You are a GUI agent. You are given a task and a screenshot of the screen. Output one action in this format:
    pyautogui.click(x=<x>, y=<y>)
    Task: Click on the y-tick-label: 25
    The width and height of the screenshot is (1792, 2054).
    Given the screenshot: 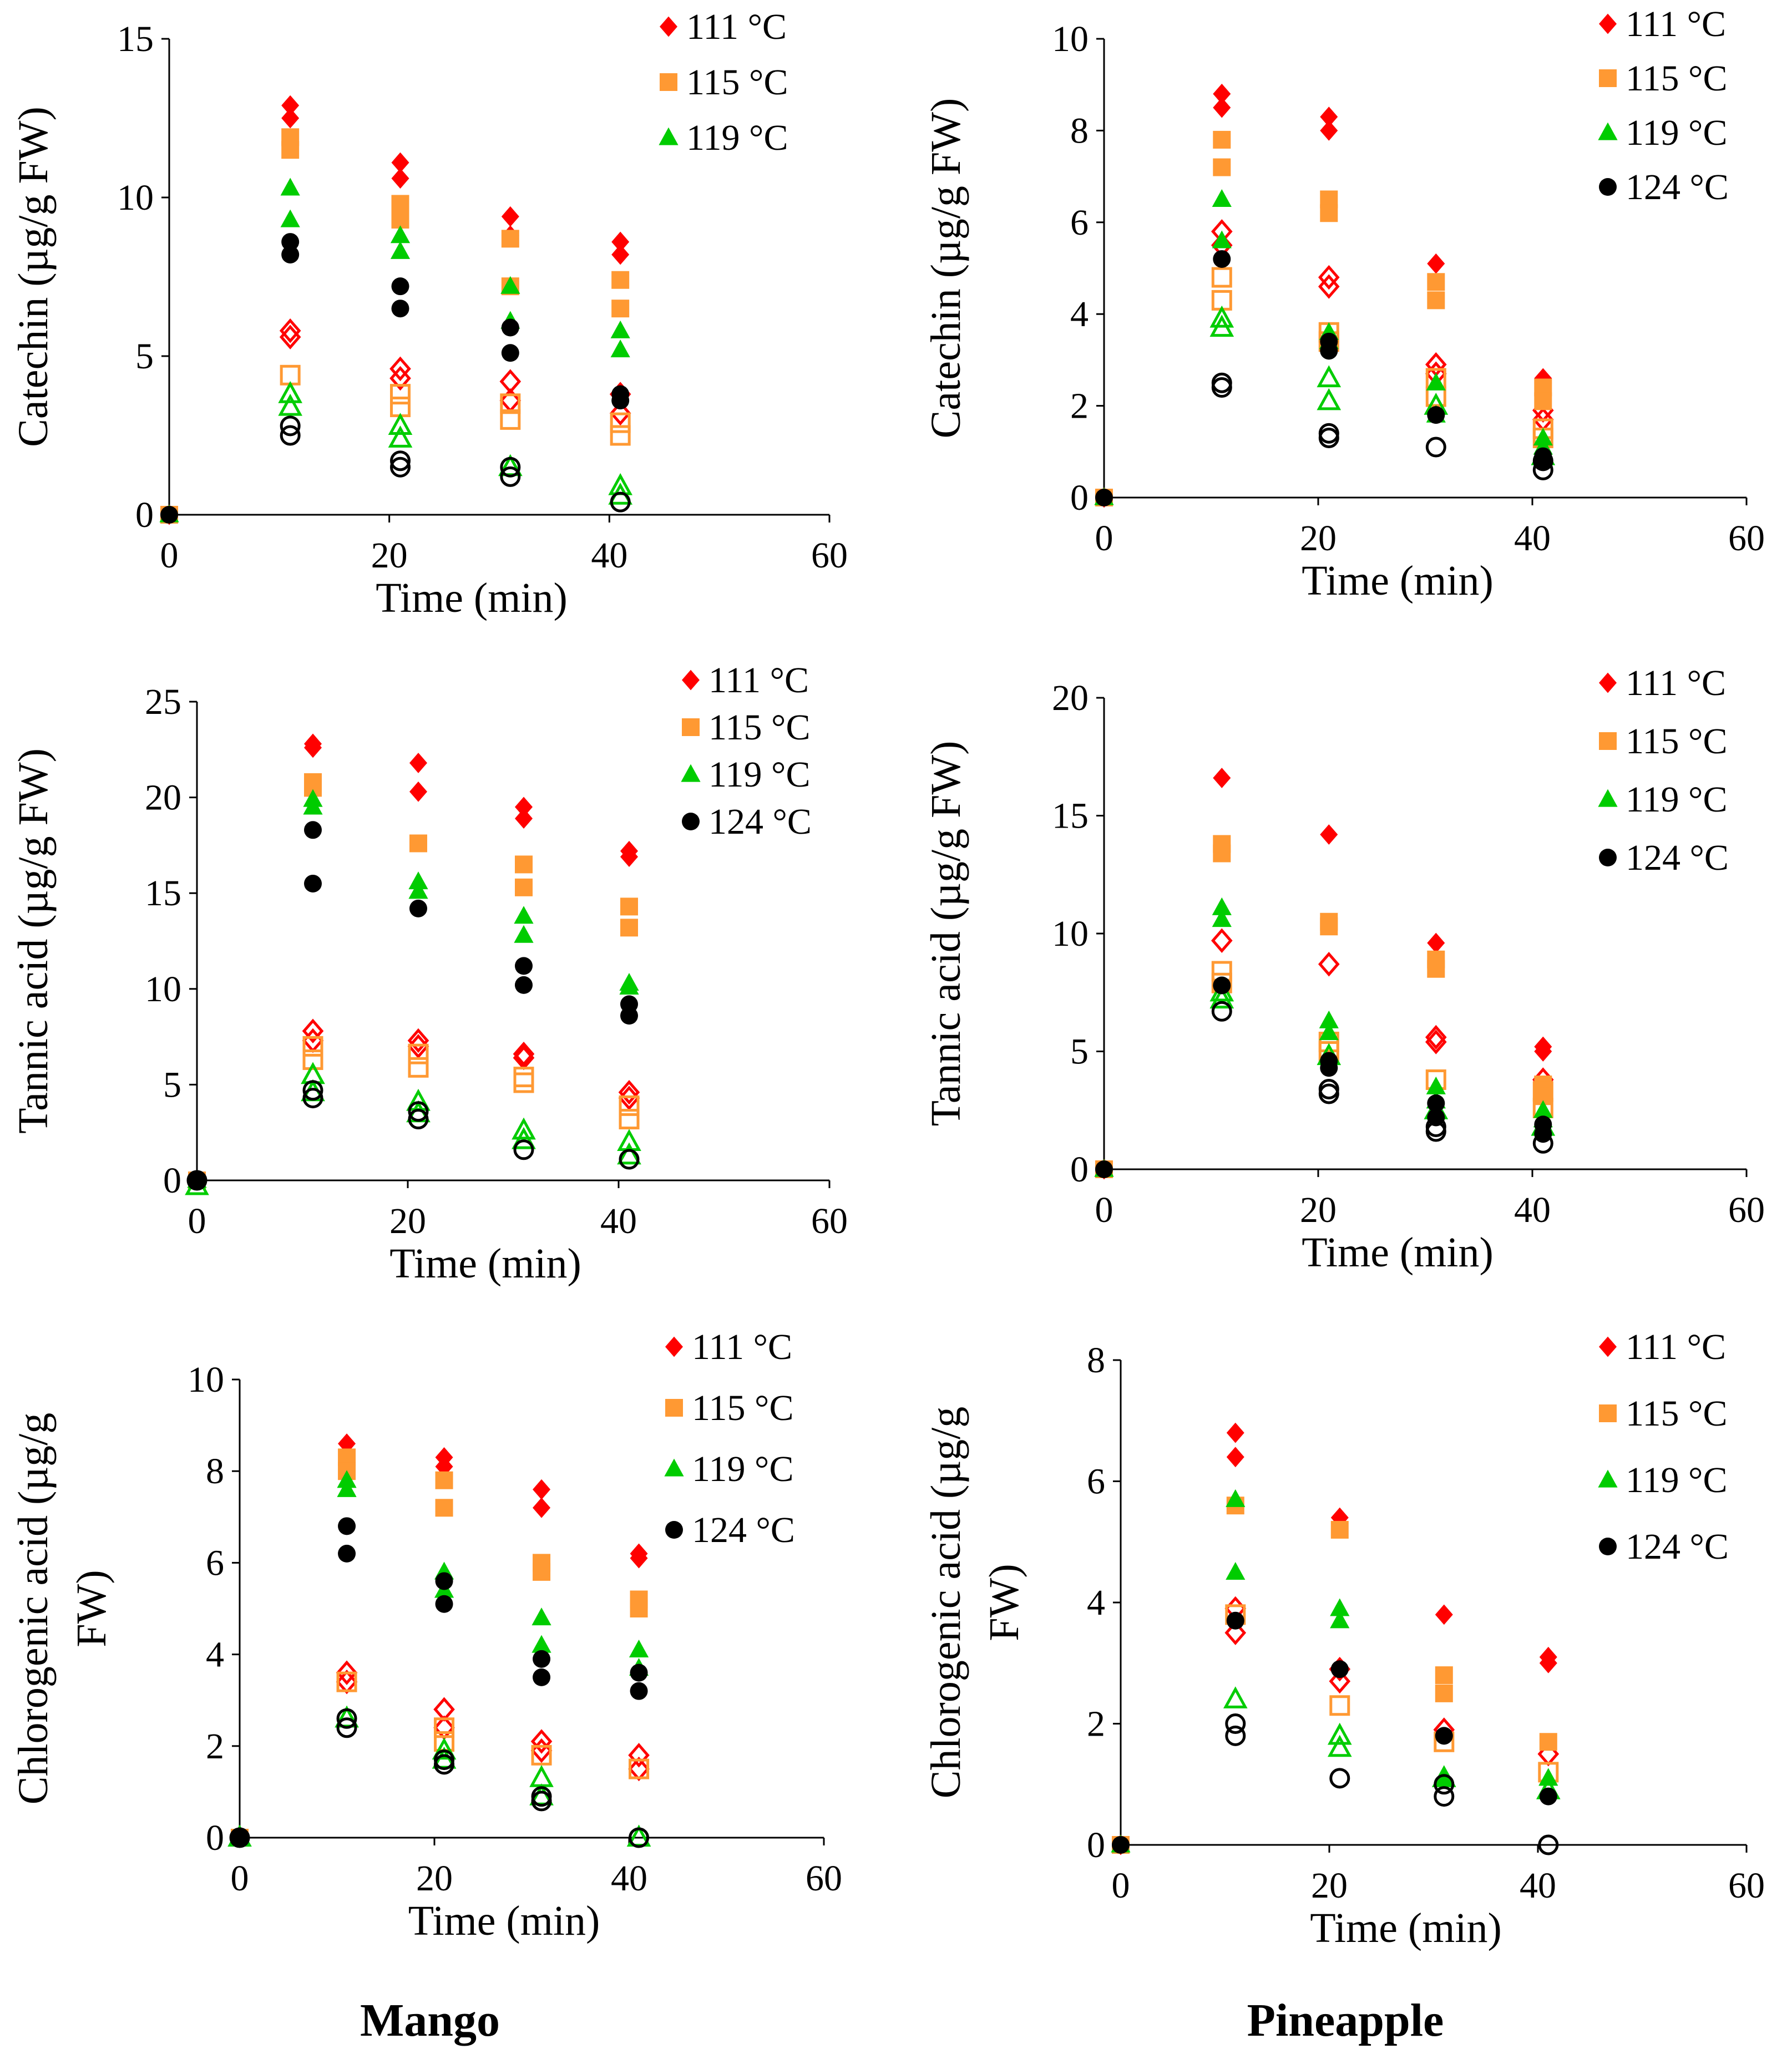 What is the action you would take?
    pyautogui.click(x=163, y=702)
    